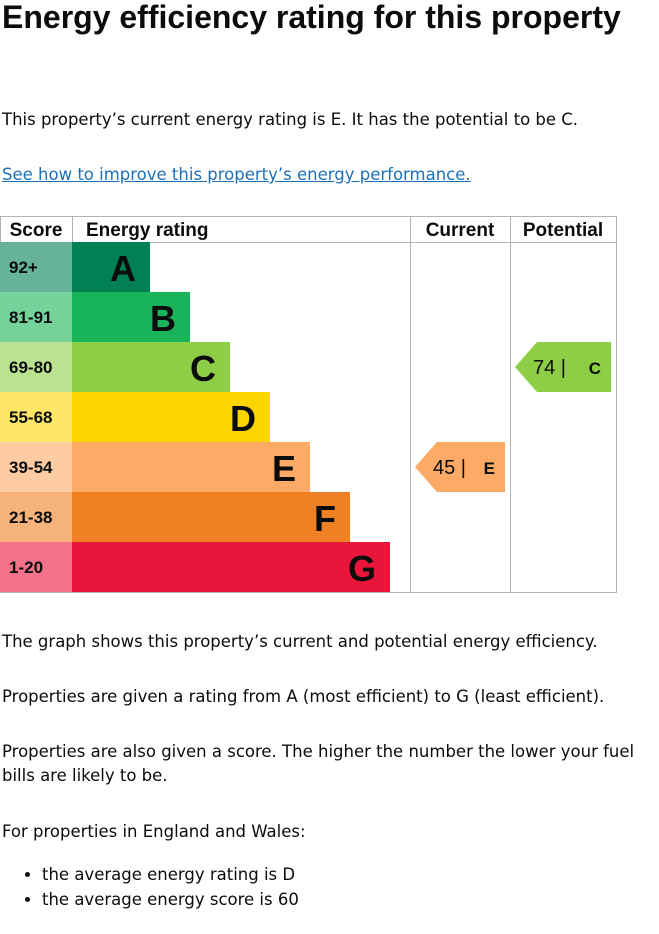 This screenshot has width=659, height=934. What do you see at coordinates (325, 518) in the screenshot?
I see `band-letter-f: F` at bounding box center [325, 518].